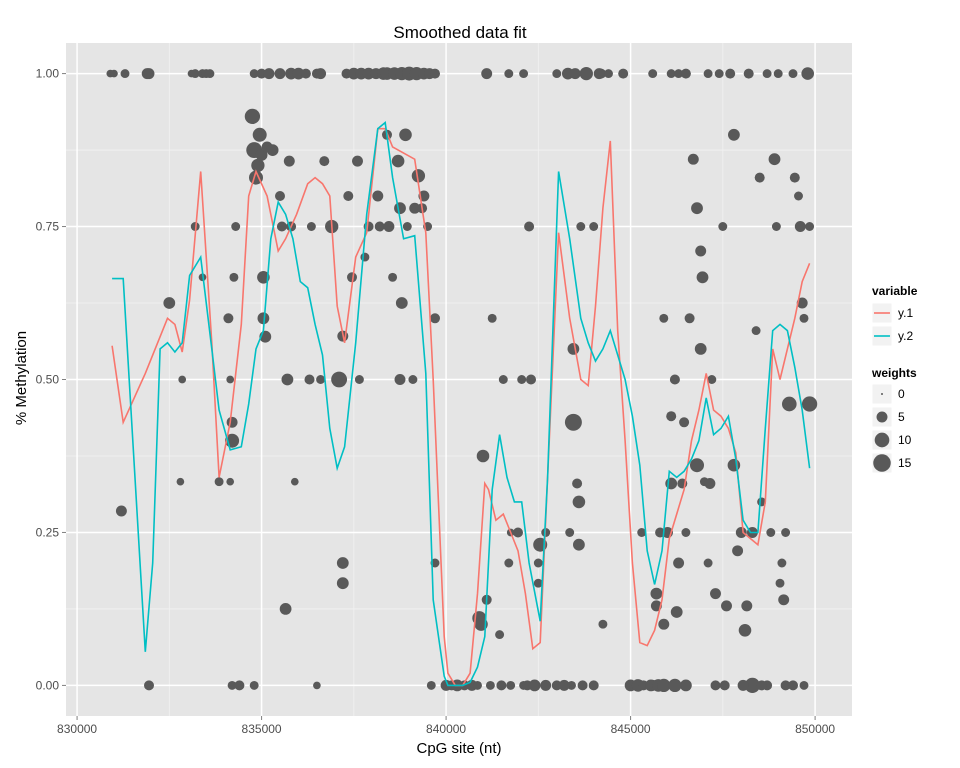 This screenshot has height=768, width=960. Describe the element at coordinates (894, 373) in the screenshot. I see `legend-weights-title: weights` at that location.